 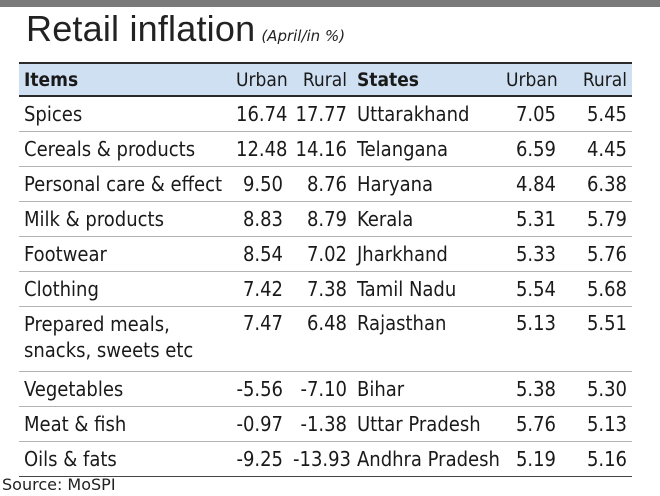 What do you see at coordinates (320, 79) in the screenshot?
I see `header-items-rural: Rural` at bounding box center [320, 79].